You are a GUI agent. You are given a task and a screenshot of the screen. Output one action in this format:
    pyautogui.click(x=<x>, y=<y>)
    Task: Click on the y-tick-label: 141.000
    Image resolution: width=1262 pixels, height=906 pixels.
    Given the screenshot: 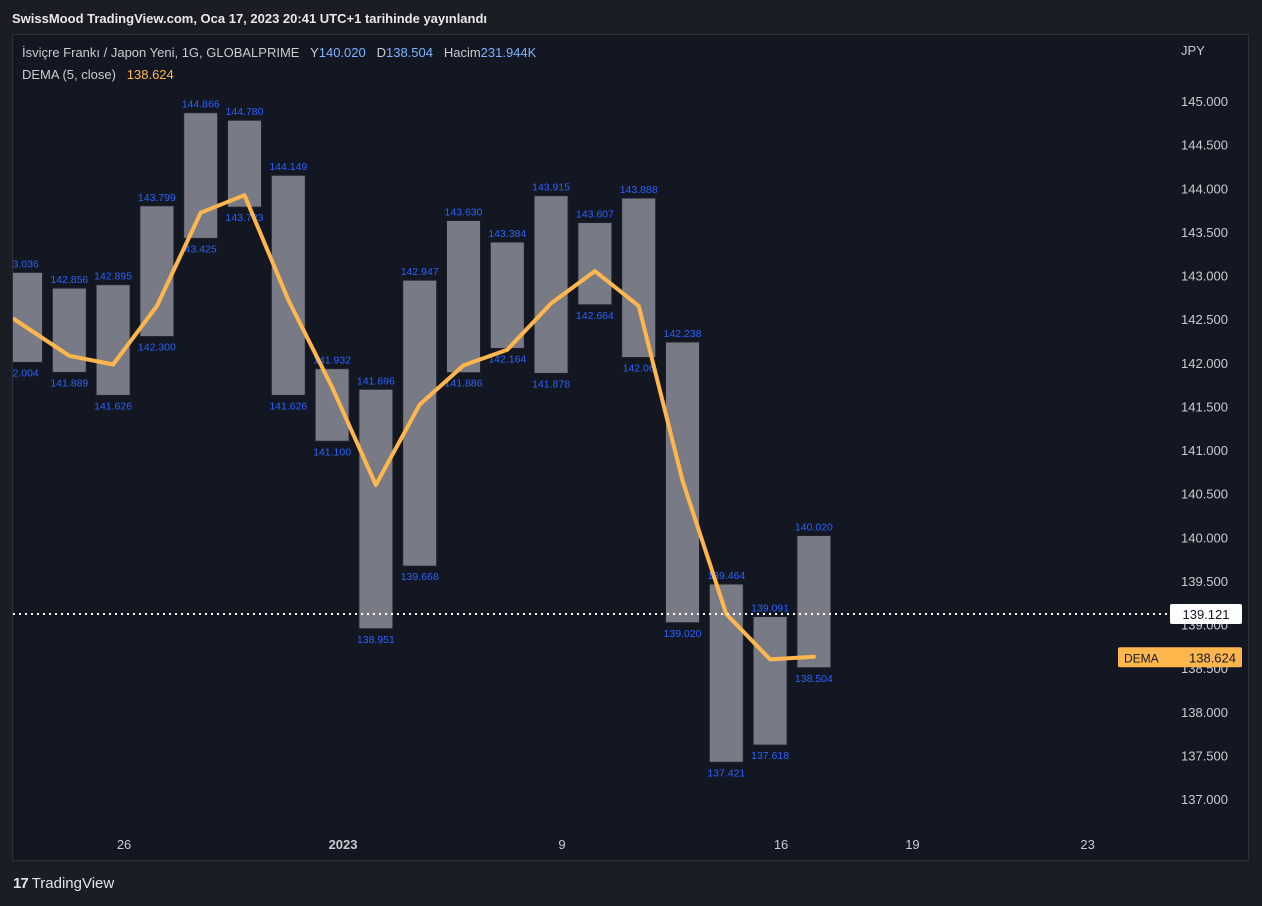 What is the action you would take?
    pyautogui.click(x=1204, y=450)
    